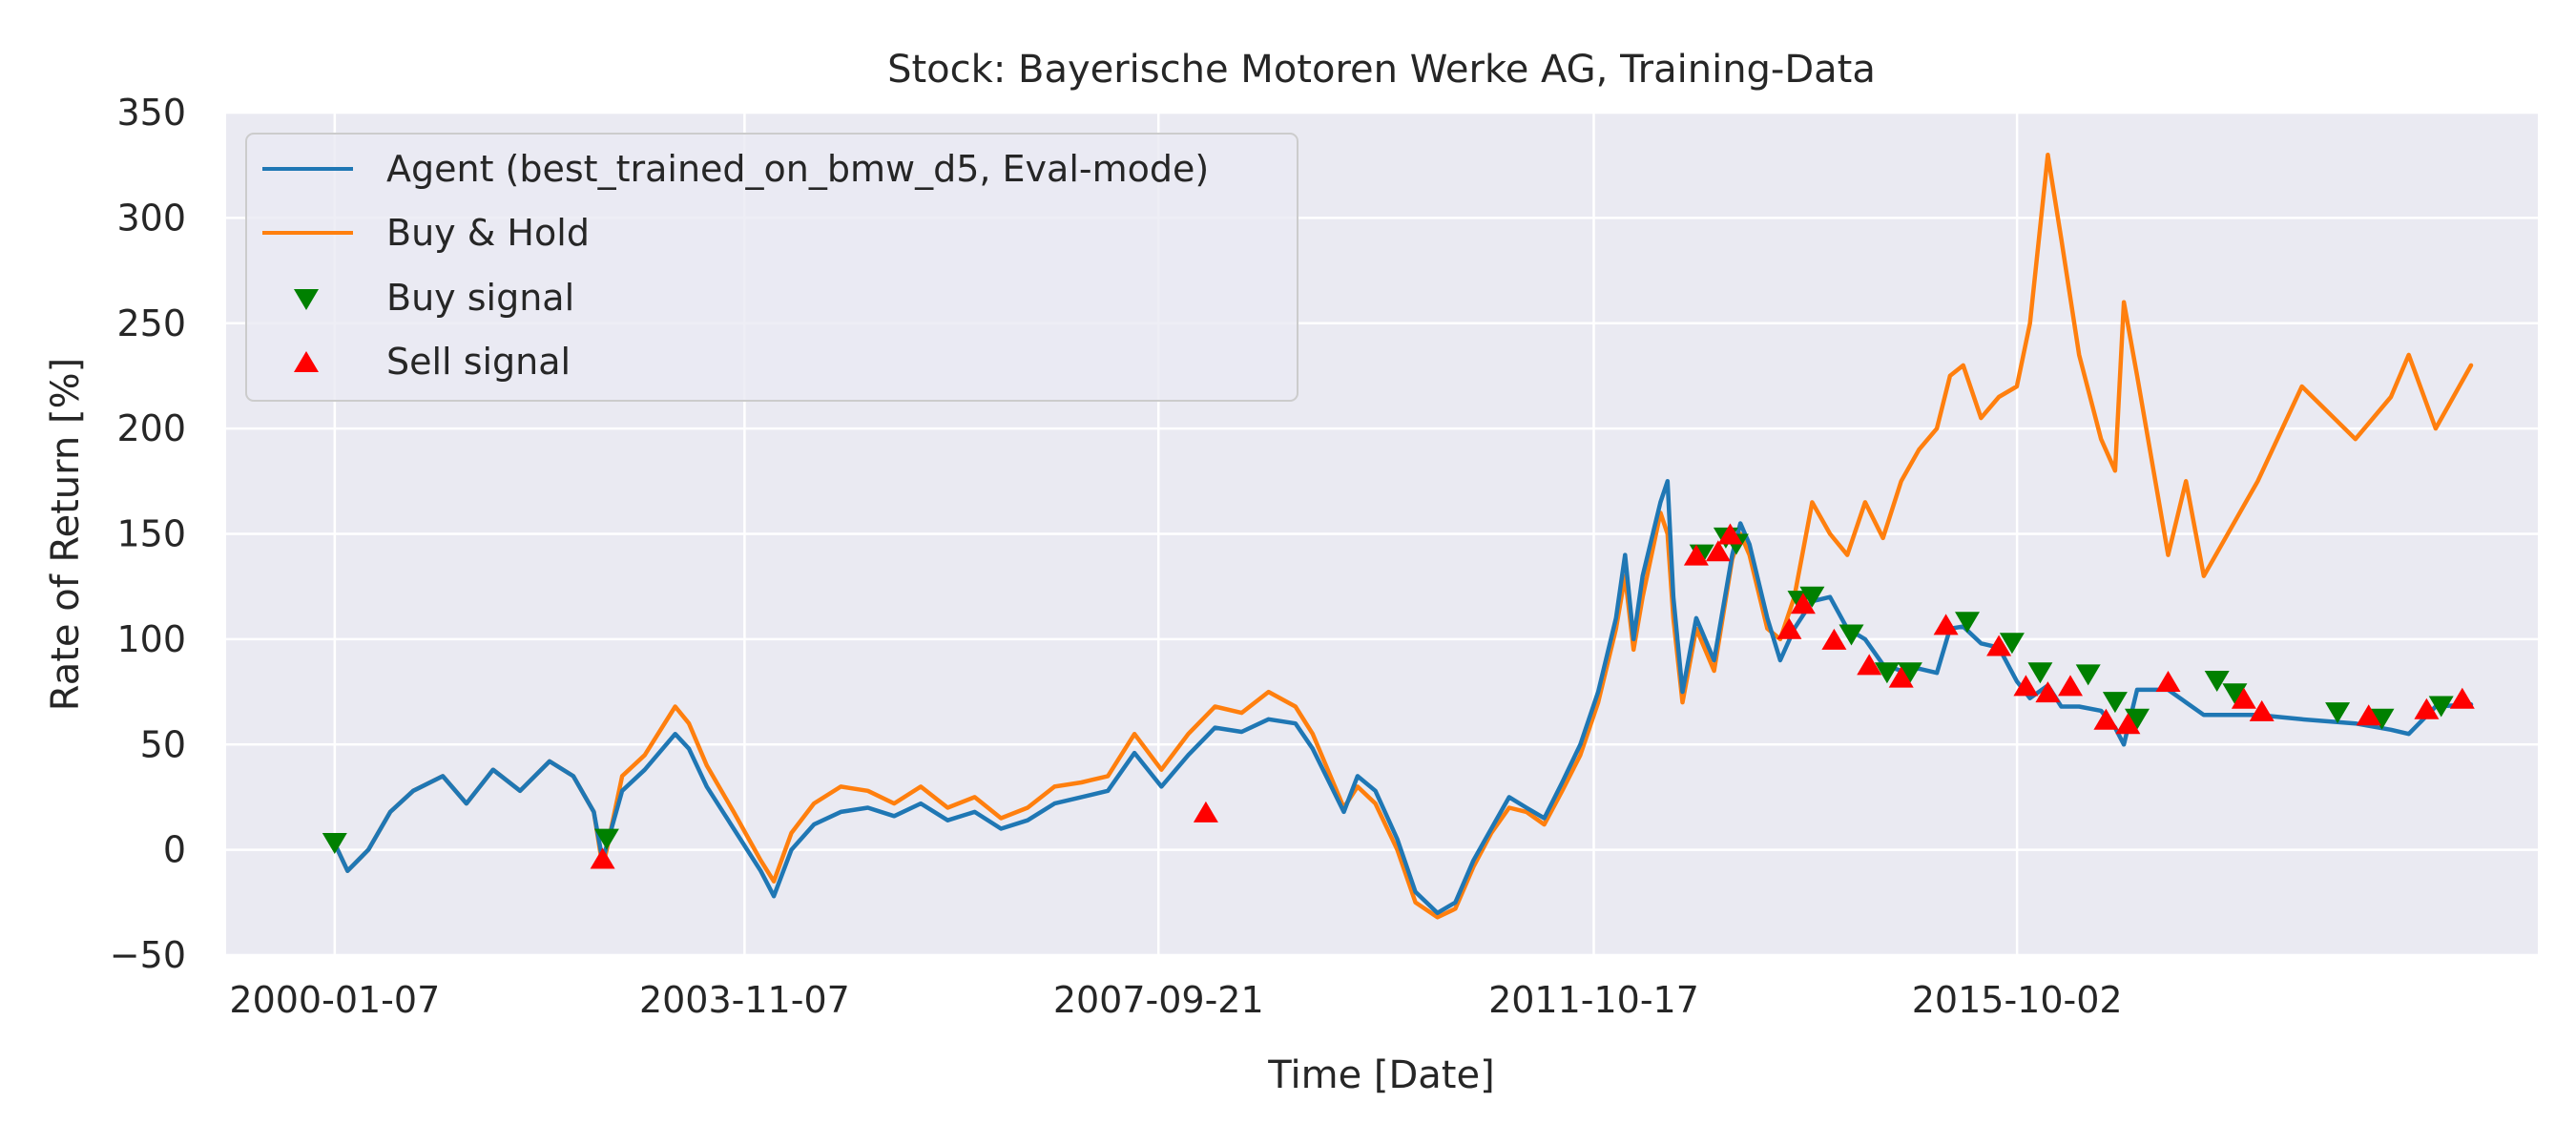  I want to click on y-tick-label: 350, so click(151, 113).